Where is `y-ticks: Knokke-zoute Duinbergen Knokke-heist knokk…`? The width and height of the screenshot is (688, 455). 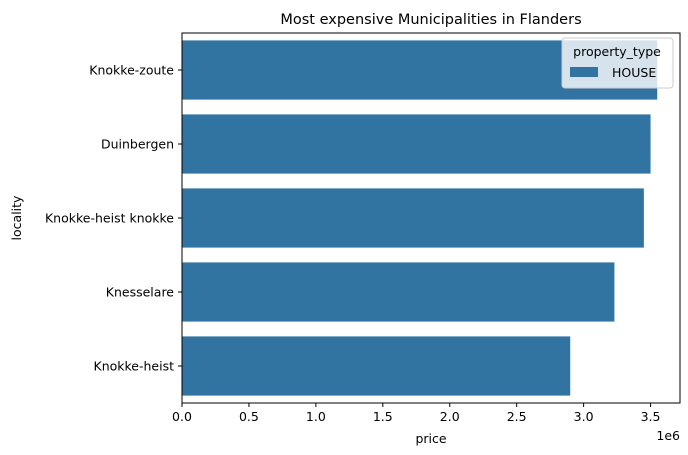 y-ticks: Knokke-zoute Duinbergen Knokke-heist knokk… is located at coordinates (113, 218).